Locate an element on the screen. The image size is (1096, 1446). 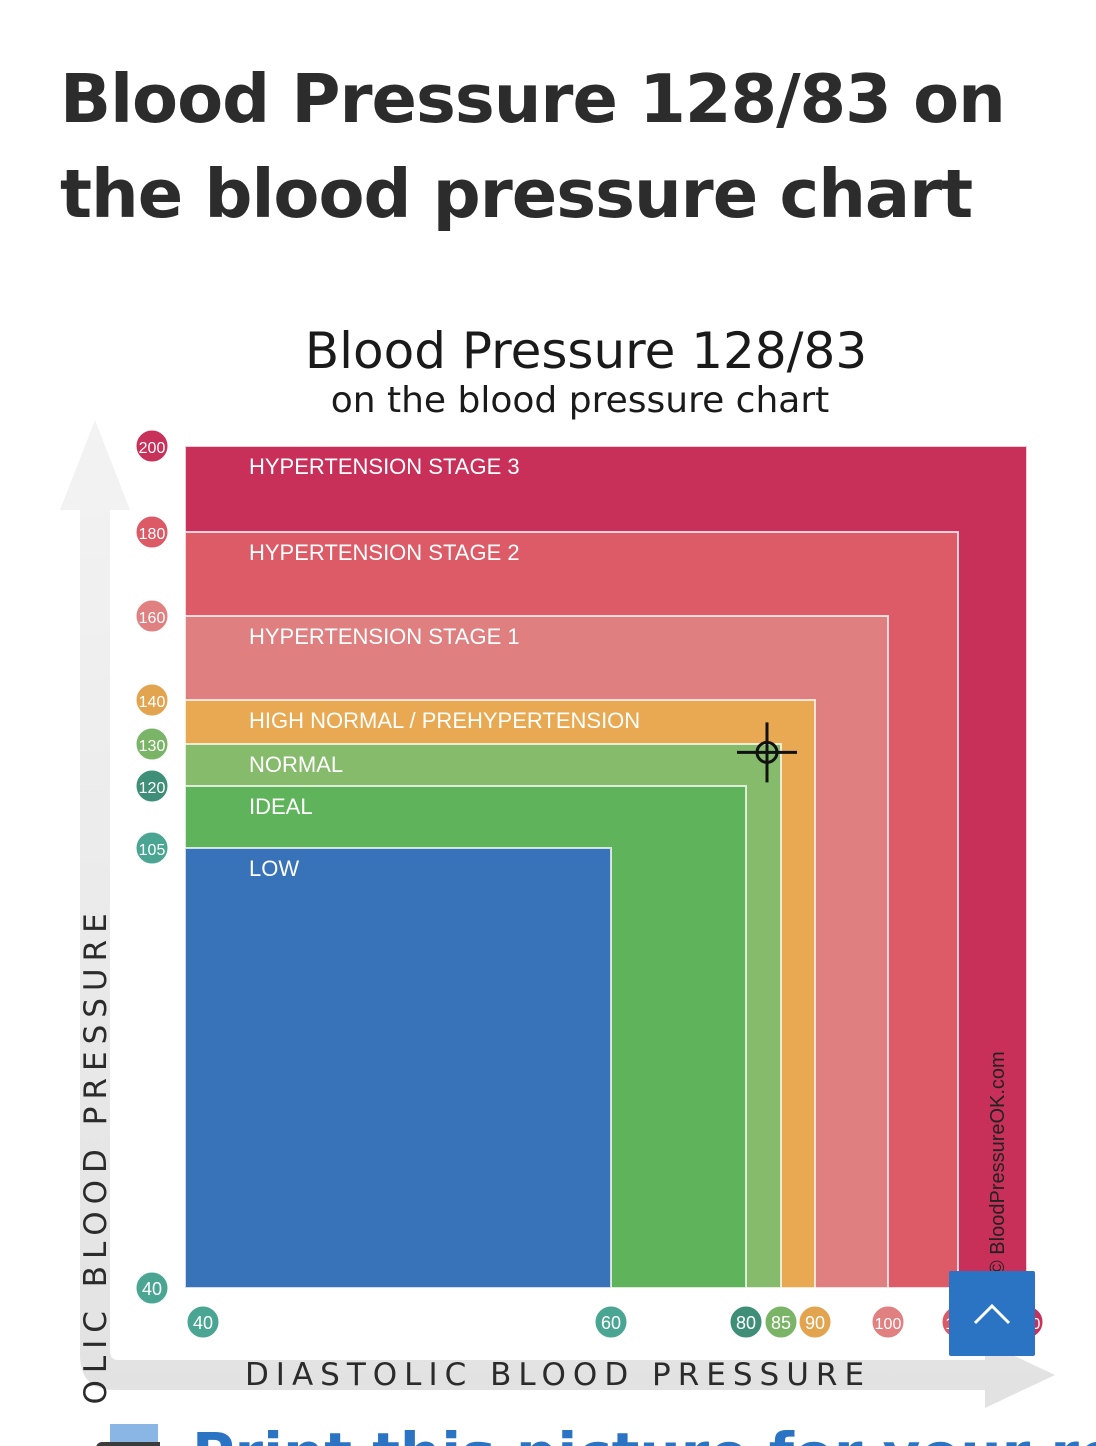
y-tick-label: 160 is located at coordinates (152, 618).